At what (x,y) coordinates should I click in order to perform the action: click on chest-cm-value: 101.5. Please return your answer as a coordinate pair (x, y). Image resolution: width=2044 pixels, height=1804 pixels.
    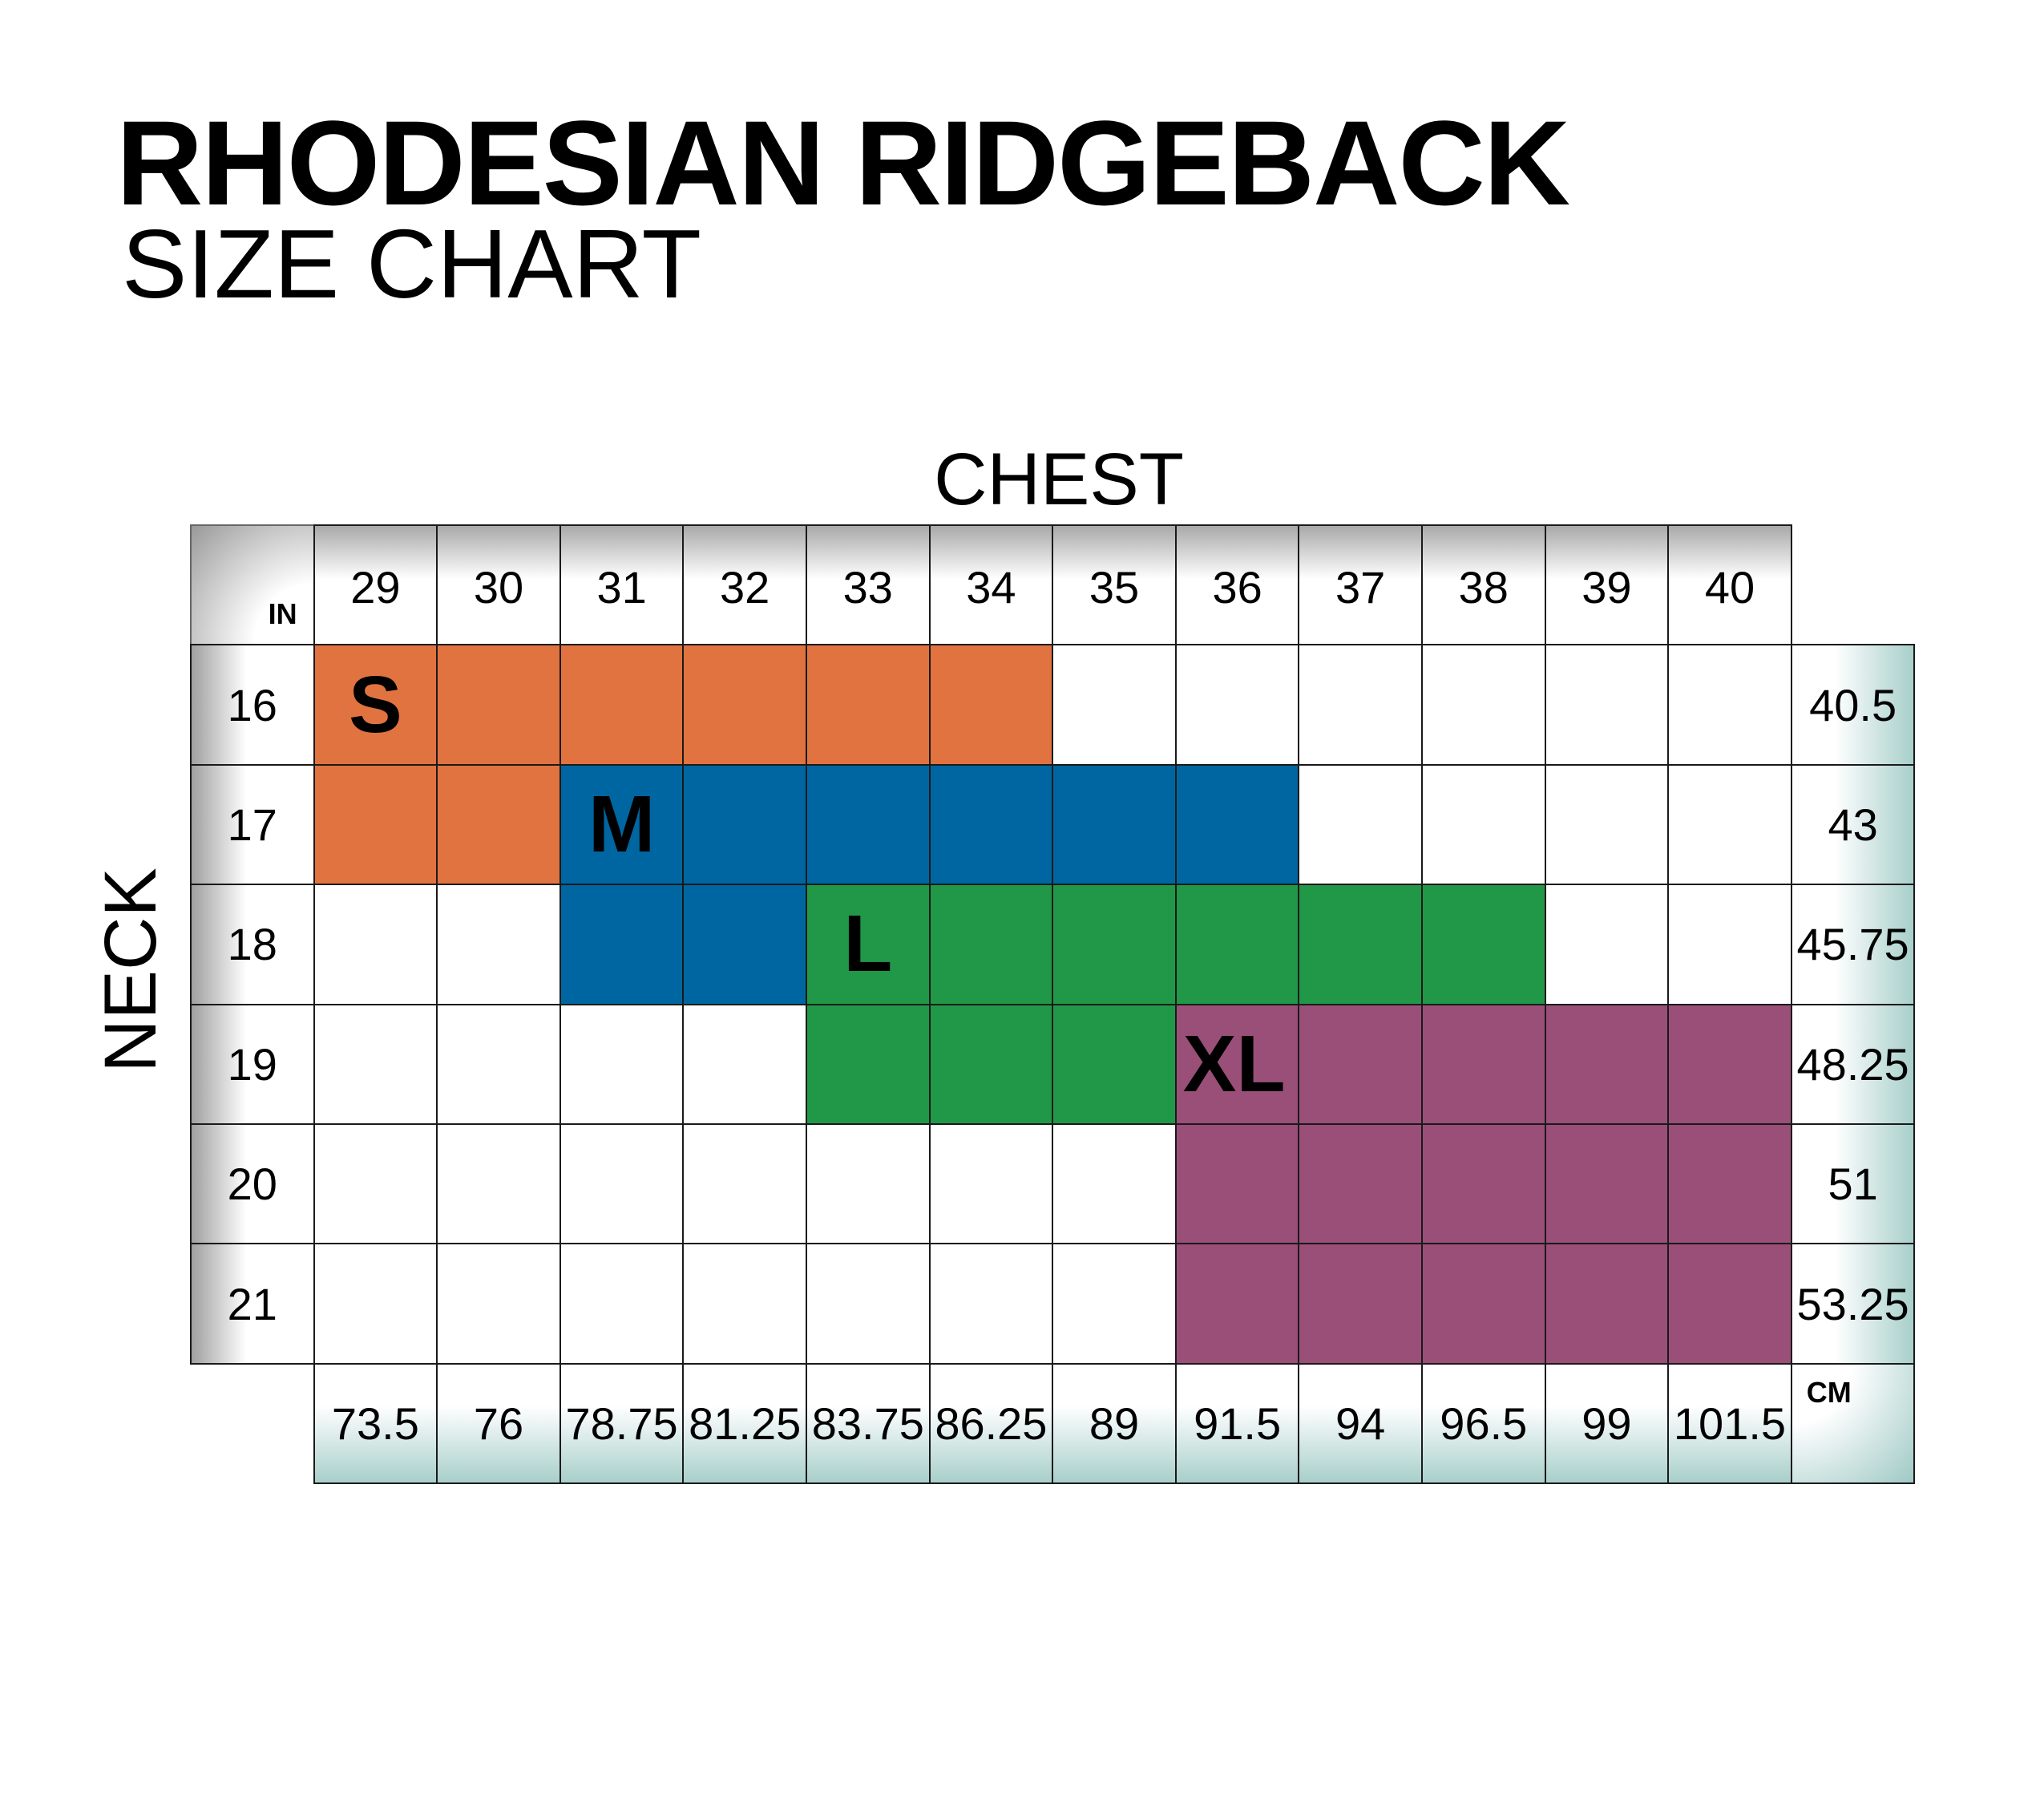
    Looking at the image, I should click on (1729, 1423).